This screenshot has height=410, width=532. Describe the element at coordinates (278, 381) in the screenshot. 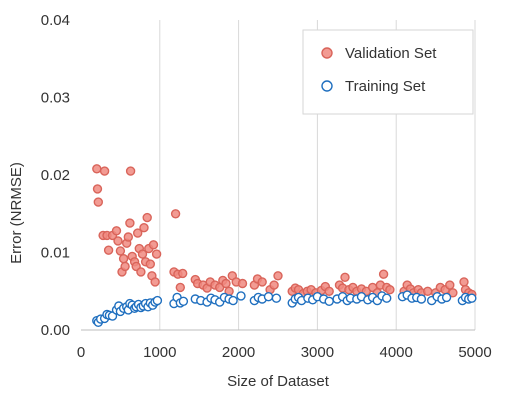

I see `x-axis-title: Size of Dataset` at that location.